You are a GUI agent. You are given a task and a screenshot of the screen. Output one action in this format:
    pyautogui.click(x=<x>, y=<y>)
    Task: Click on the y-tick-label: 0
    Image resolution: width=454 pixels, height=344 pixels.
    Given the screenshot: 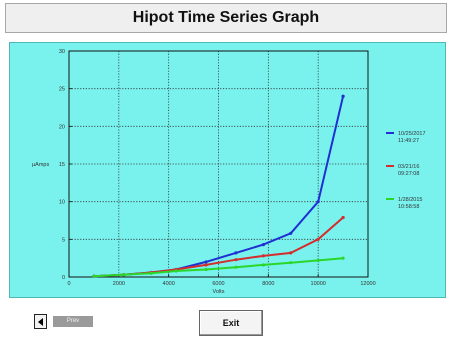 What is the action you would take?
    pyautogui.click(x=63, y=278)
    